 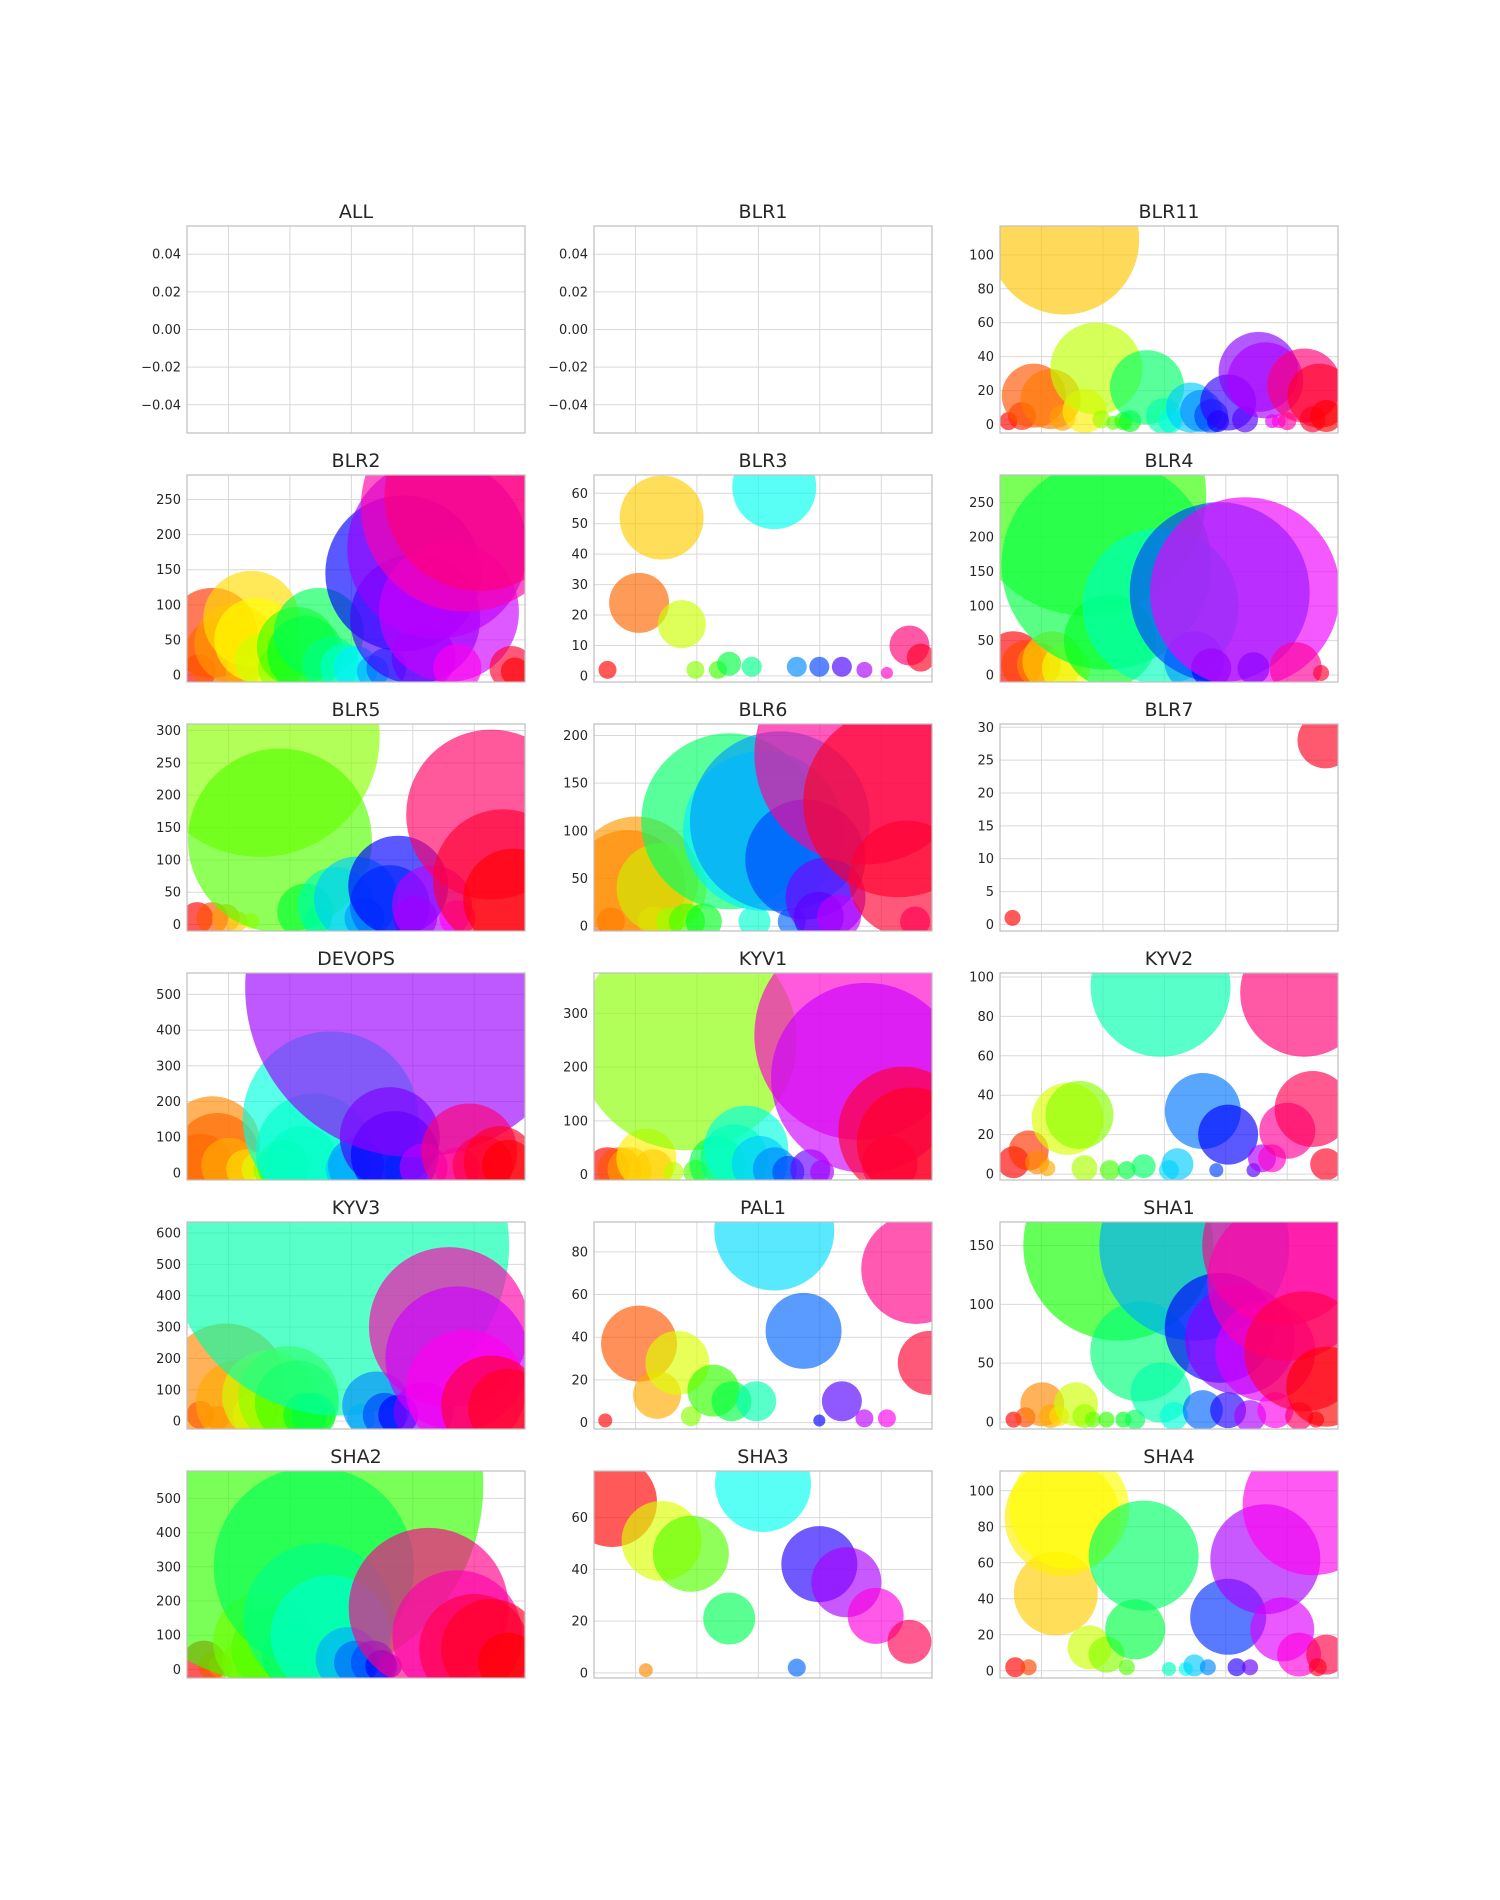 What do you see at coordinates (1168, 1208) in the screenshot?
I see `subplot-title: SHA1` at bounding box center [1168, 1208].